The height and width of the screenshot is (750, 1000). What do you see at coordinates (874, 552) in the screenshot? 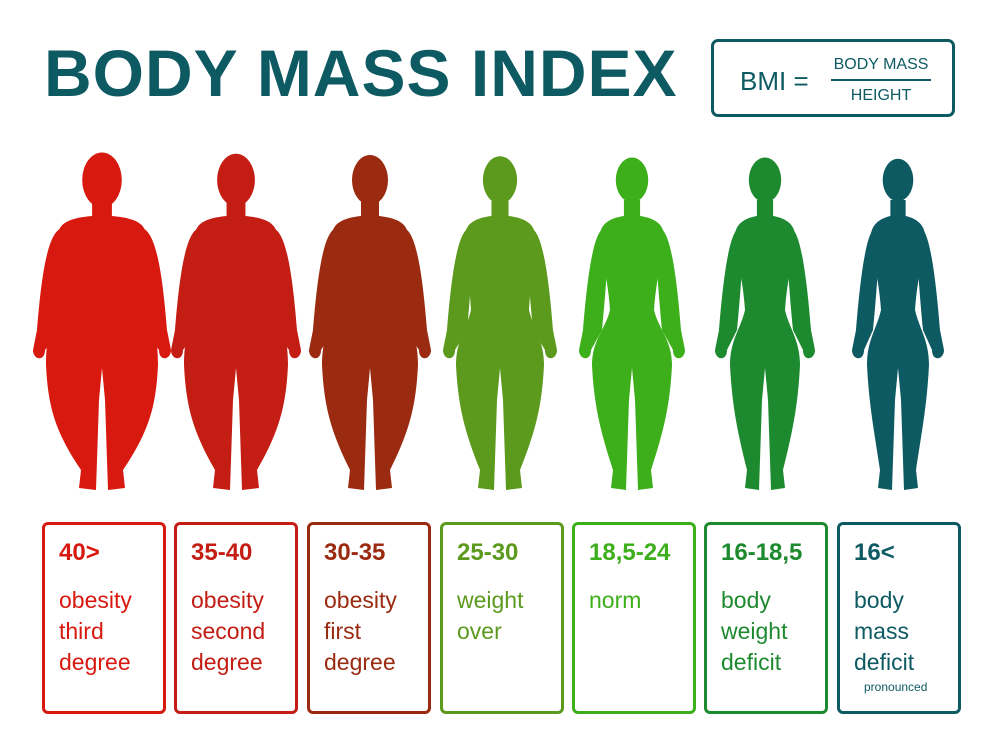
I see `bmi-range: 16<` at bounding box center [874, 552].